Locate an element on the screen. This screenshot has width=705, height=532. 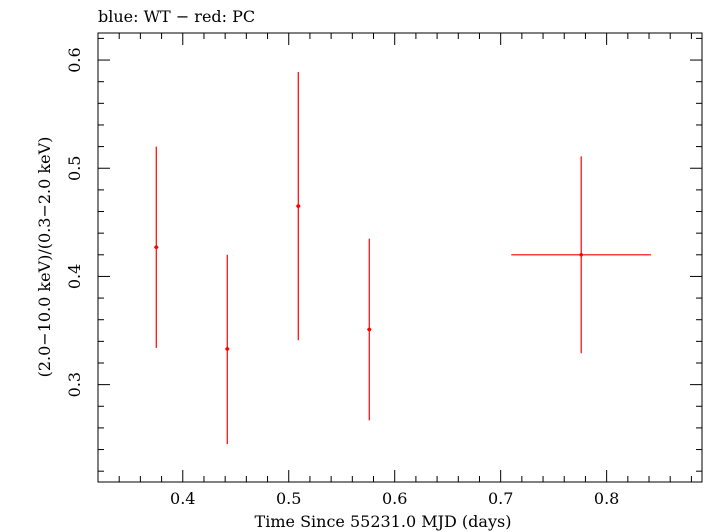
x-tick-label: 0.6 is located at coordinates (394, 498).